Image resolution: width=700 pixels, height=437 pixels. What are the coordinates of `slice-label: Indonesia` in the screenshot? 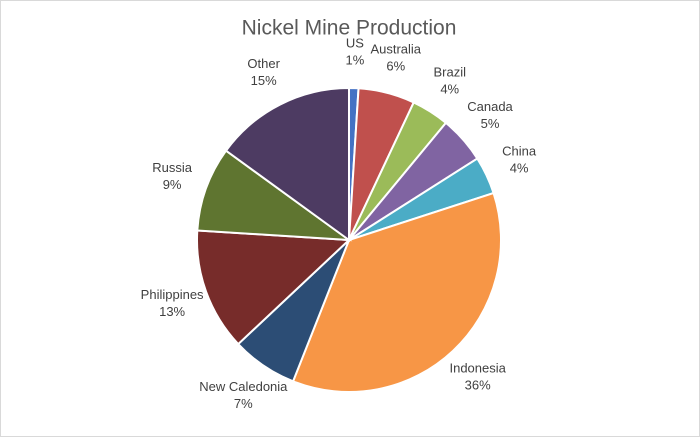 It's located at (477, 367).